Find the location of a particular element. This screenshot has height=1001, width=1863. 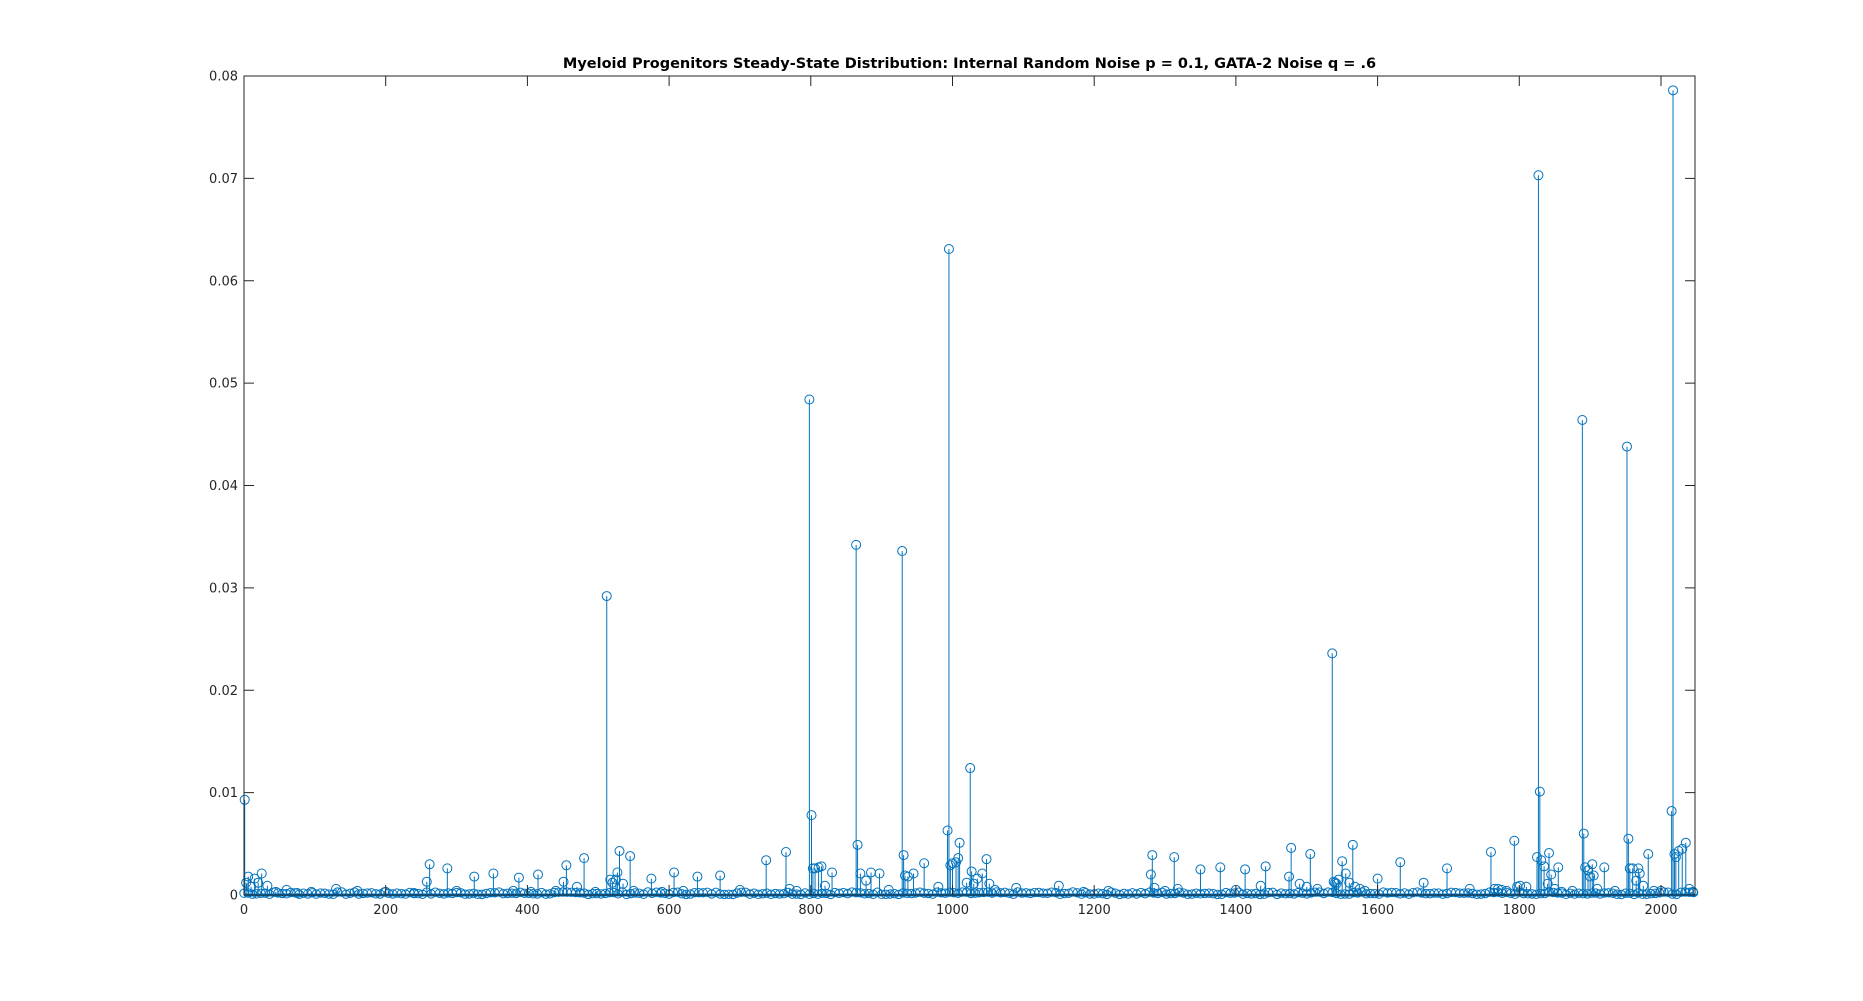

y-tick-label: 0.04 is located at coordinates (223, 486).